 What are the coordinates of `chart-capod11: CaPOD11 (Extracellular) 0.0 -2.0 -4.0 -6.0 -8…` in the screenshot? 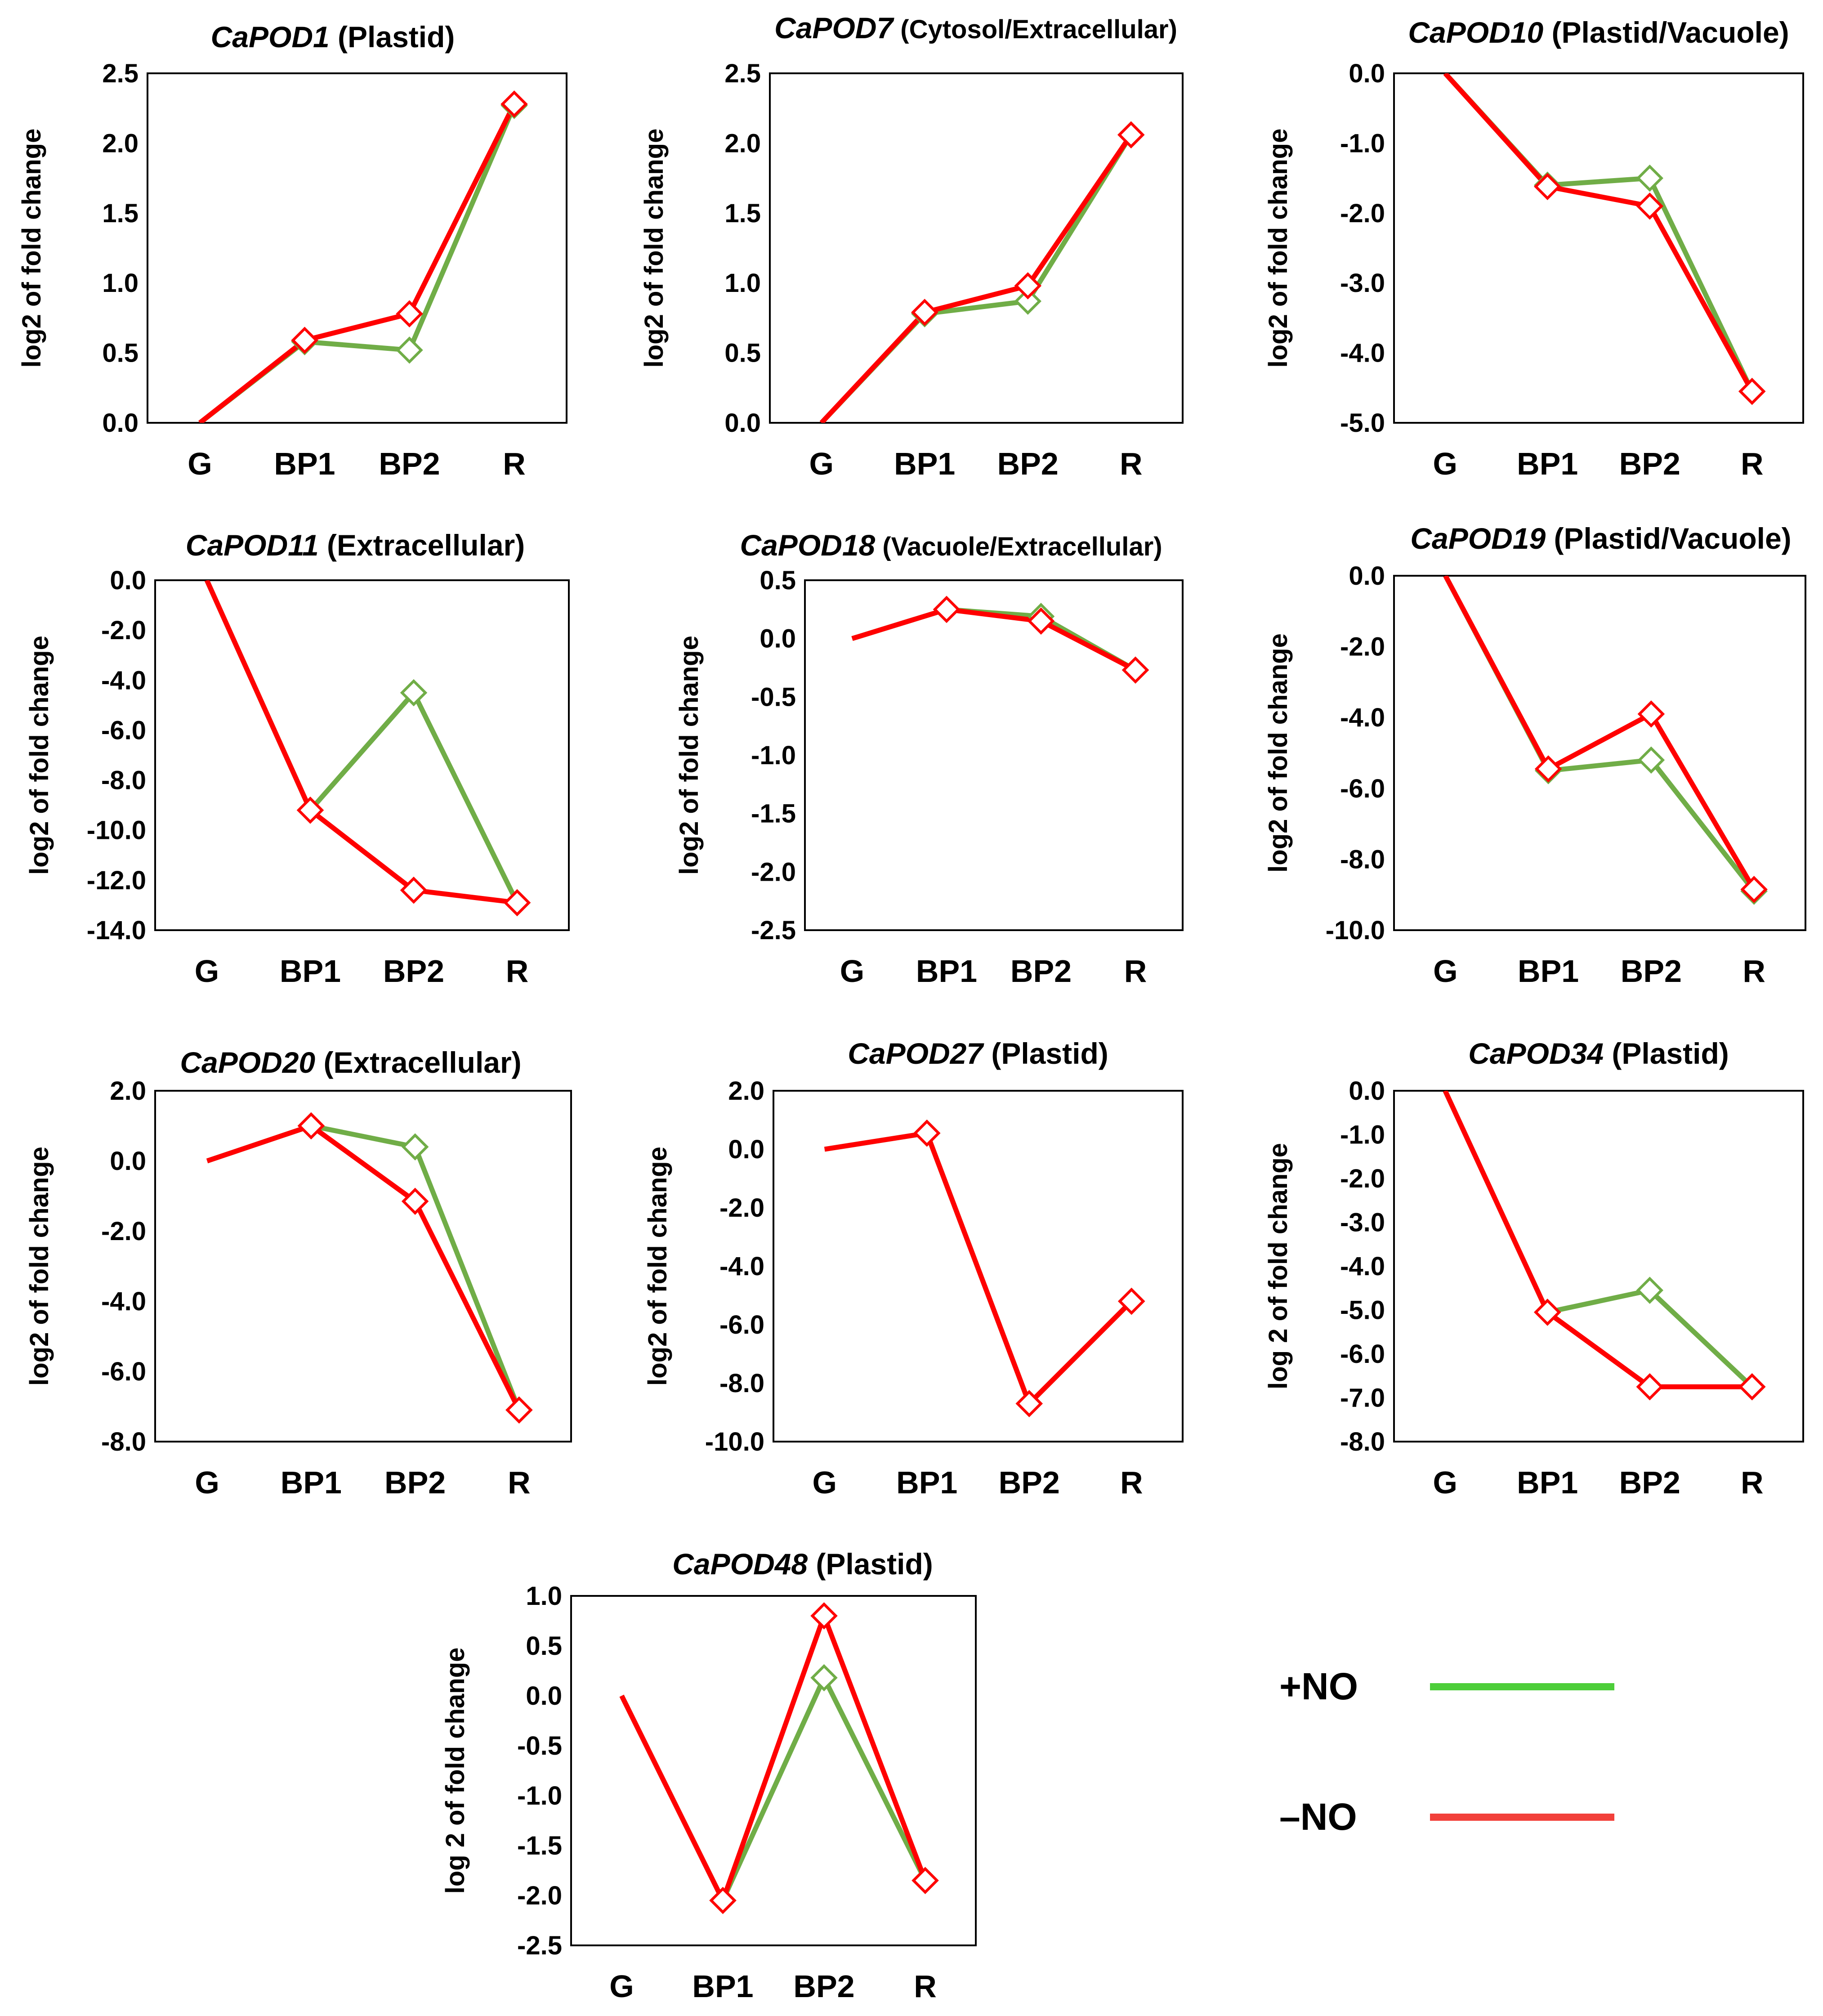 It's located at (297, 759).